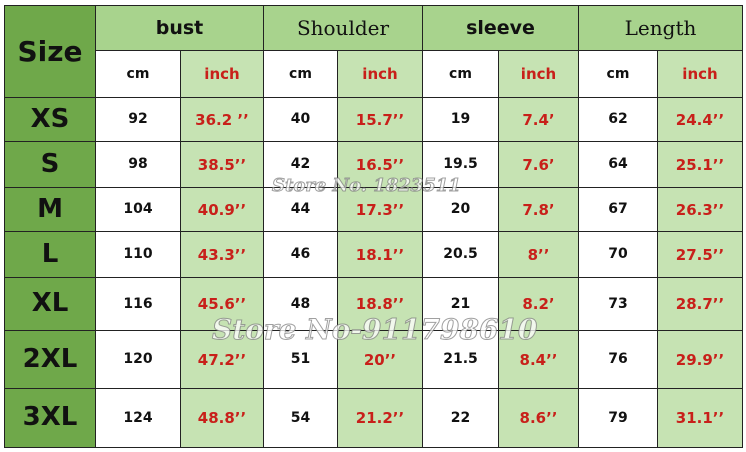  What do you see at coordinates (50, 164) in the screenshot?
I see `size-cell: S` at bounding box center [50, 164].